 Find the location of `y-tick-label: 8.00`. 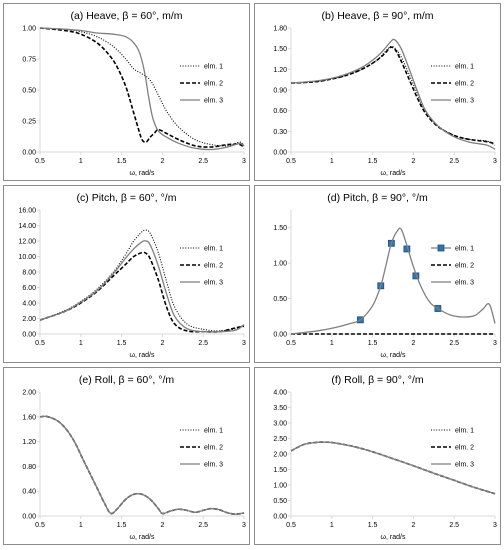

y-tick-label: 8.00 is located at coordinates (29, 273).